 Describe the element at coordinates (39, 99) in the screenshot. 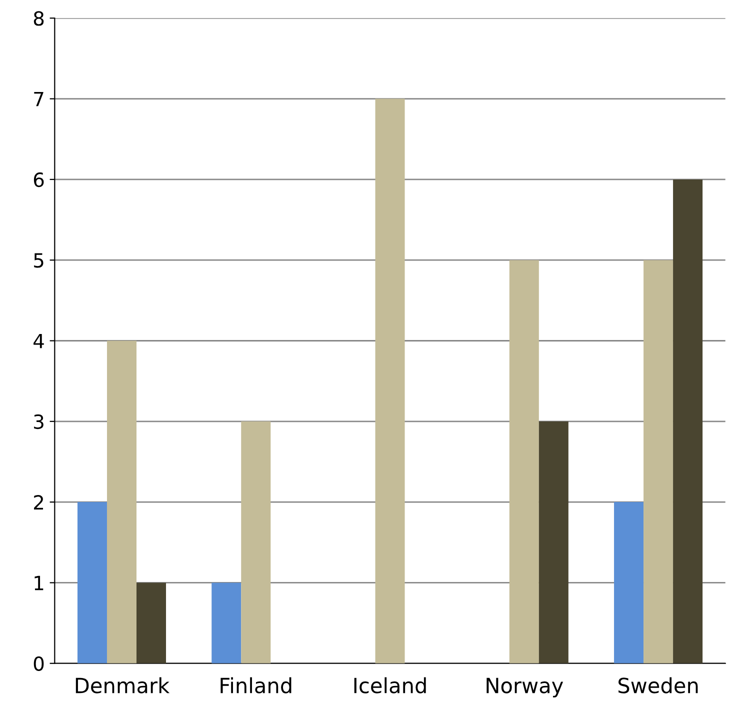

I see `y-tick-label: 7` at that location.